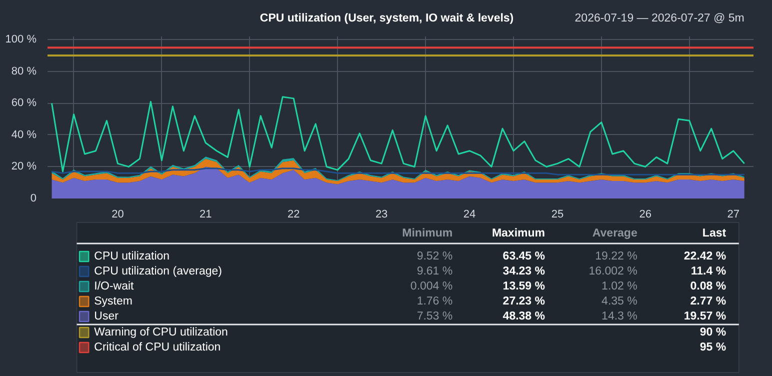  What do you see at coordinates (113, 302) in the screenshot?
I see `legend-label: System` at bounding box center [113, 302].